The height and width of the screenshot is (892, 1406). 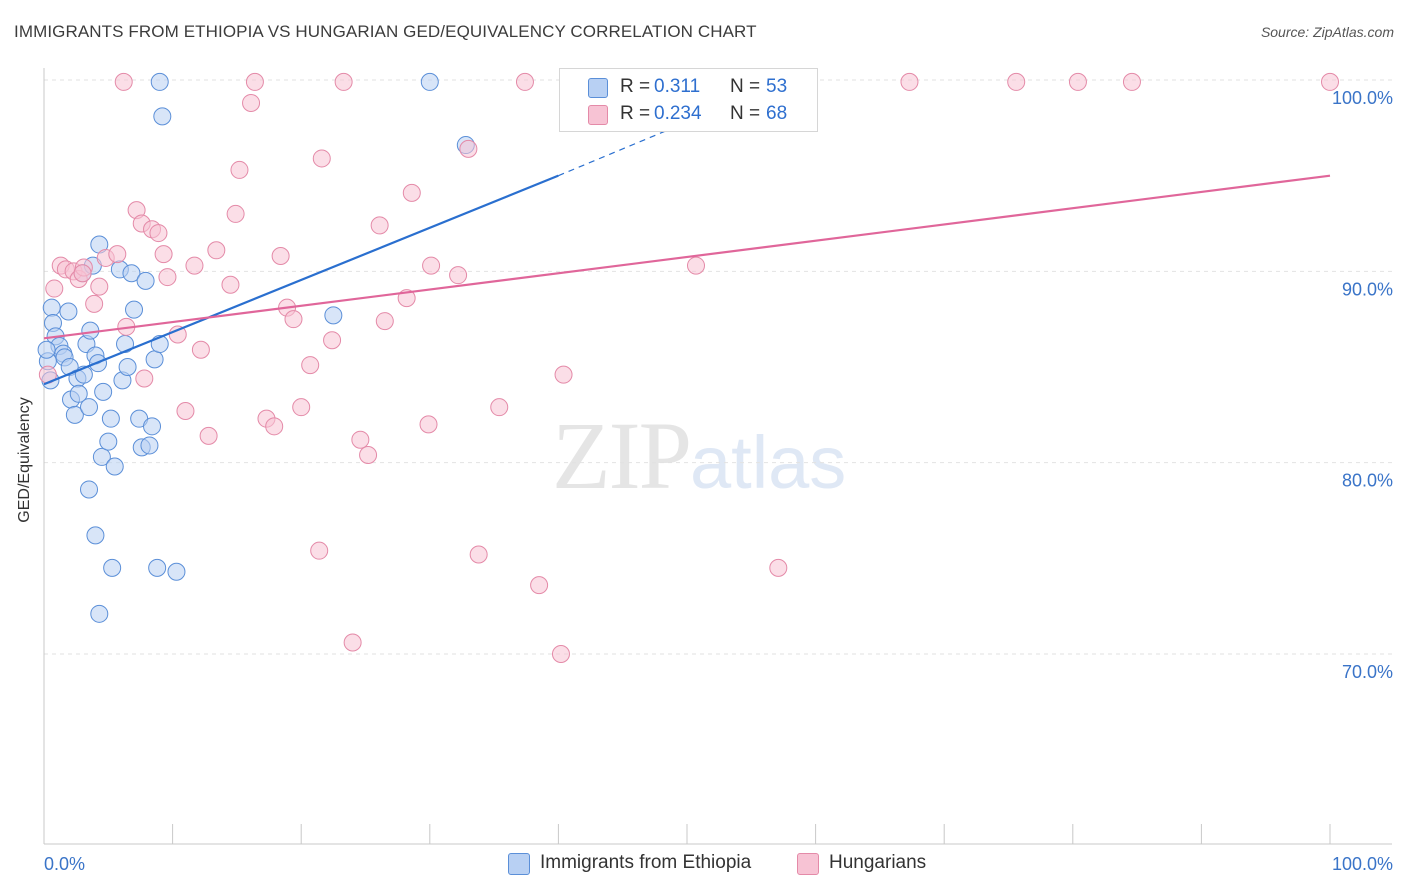 I want to click on y-tick-label: 80.0%, so click(x=1367, y=481).